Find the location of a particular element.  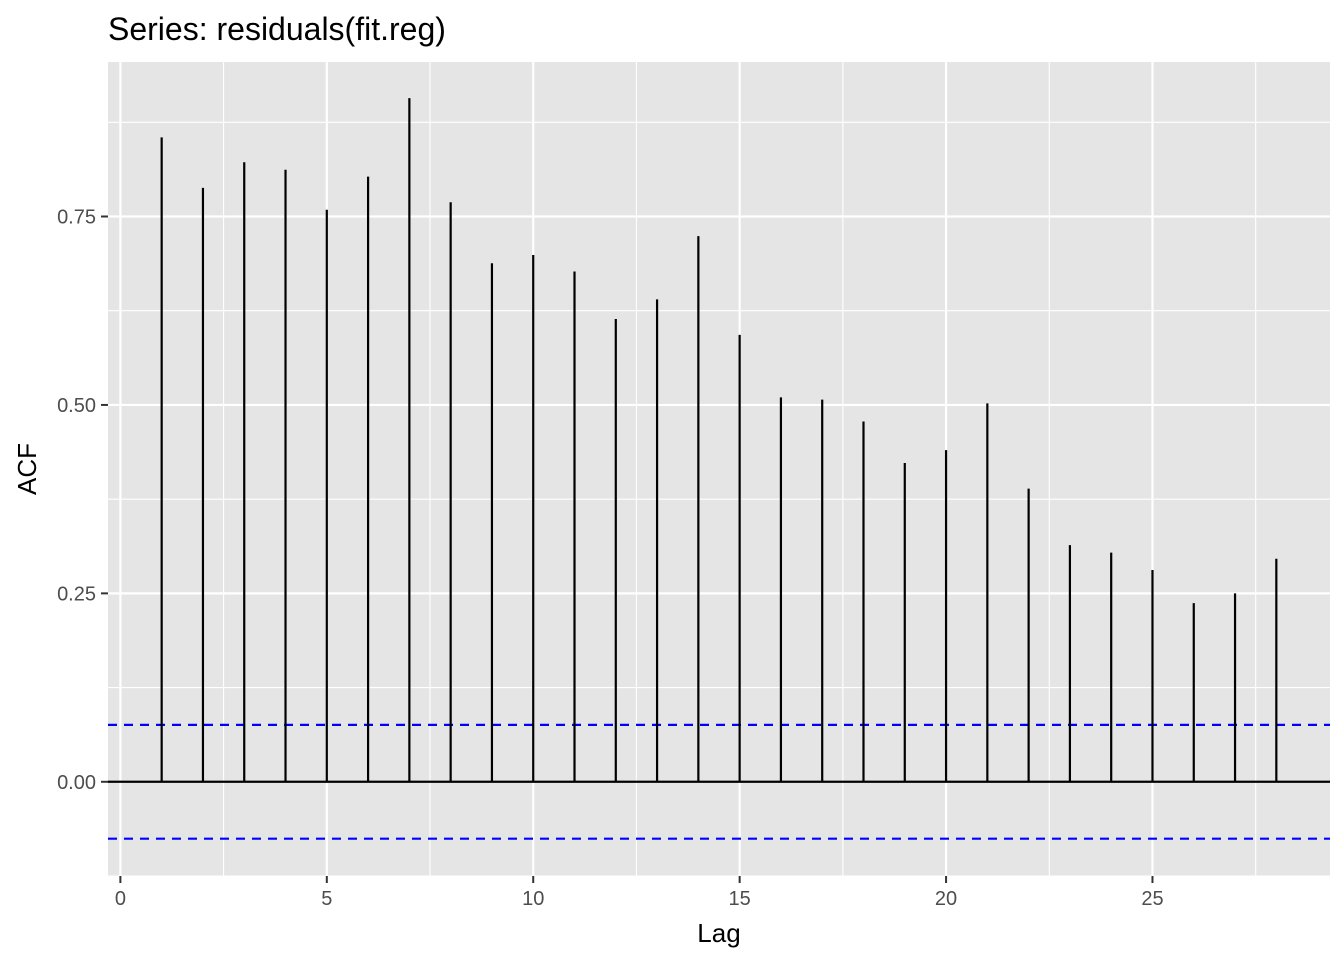

x-axis-label: Lag is located at coordinates (718, 933).